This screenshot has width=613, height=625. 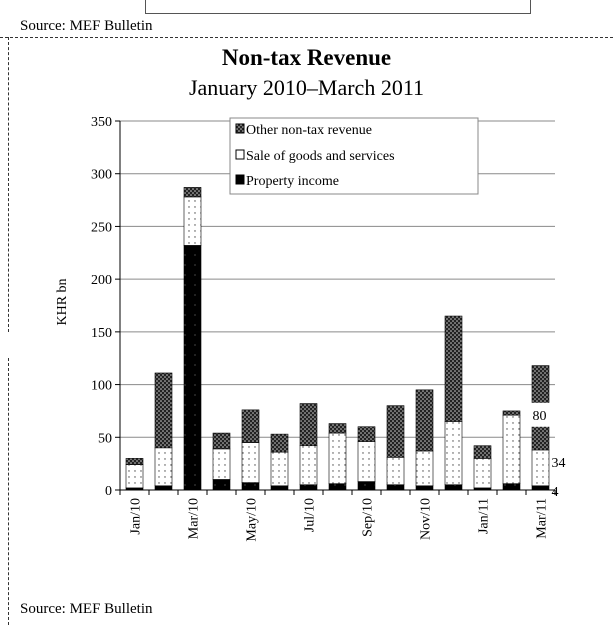 I want to click on data-label-bg, so click(x=540, y=414).